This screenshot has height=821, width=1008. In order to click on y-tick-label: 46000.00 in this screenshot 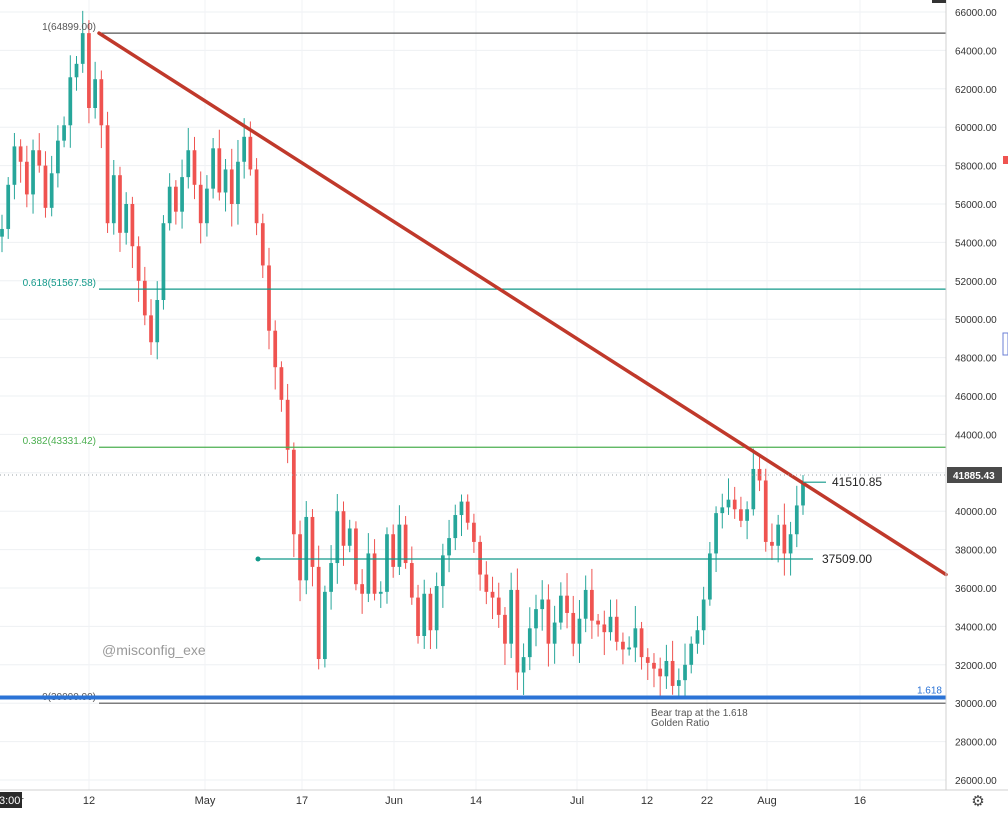, I will do `click(976, 397)`.